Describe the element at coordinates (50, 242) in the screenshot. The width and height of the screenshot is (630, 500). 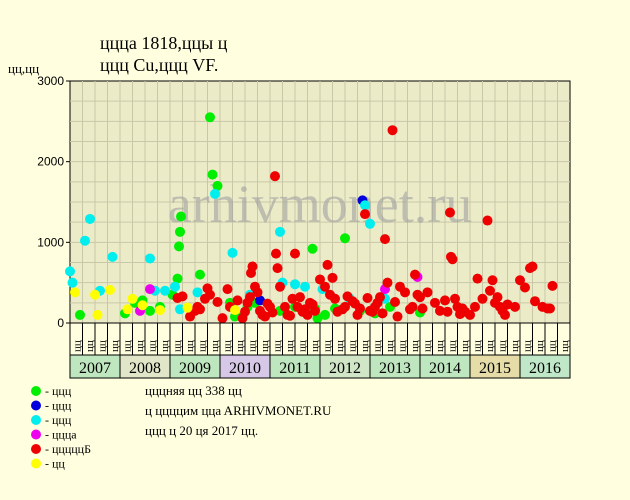
I see `y-tick-label: 1000` at that location.